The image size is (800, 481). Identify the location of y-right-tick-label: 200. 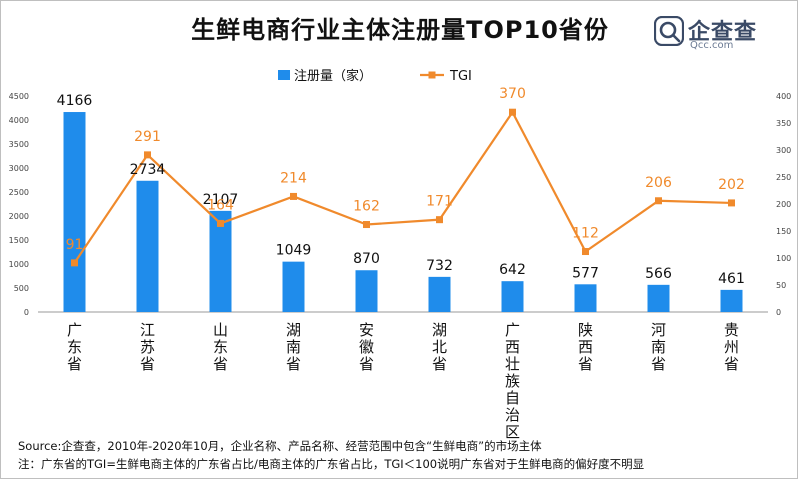
(783, 204).